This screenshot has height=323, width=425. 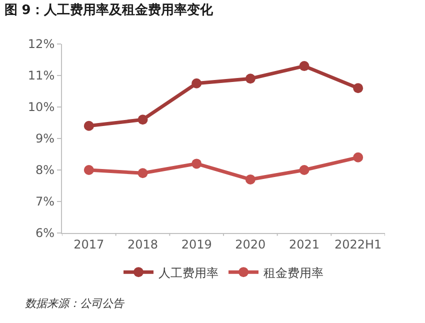 I want to click on x-tick-label: 2020, so click(x=250, y=244).